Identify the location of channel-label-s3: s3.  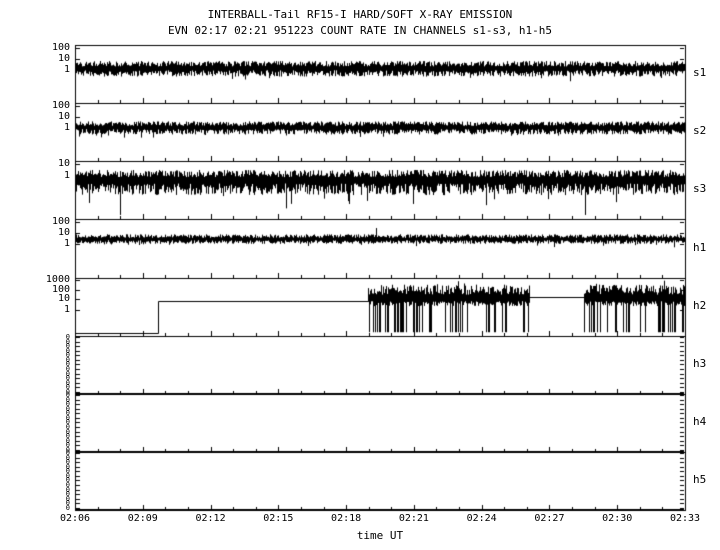
(700, 188).